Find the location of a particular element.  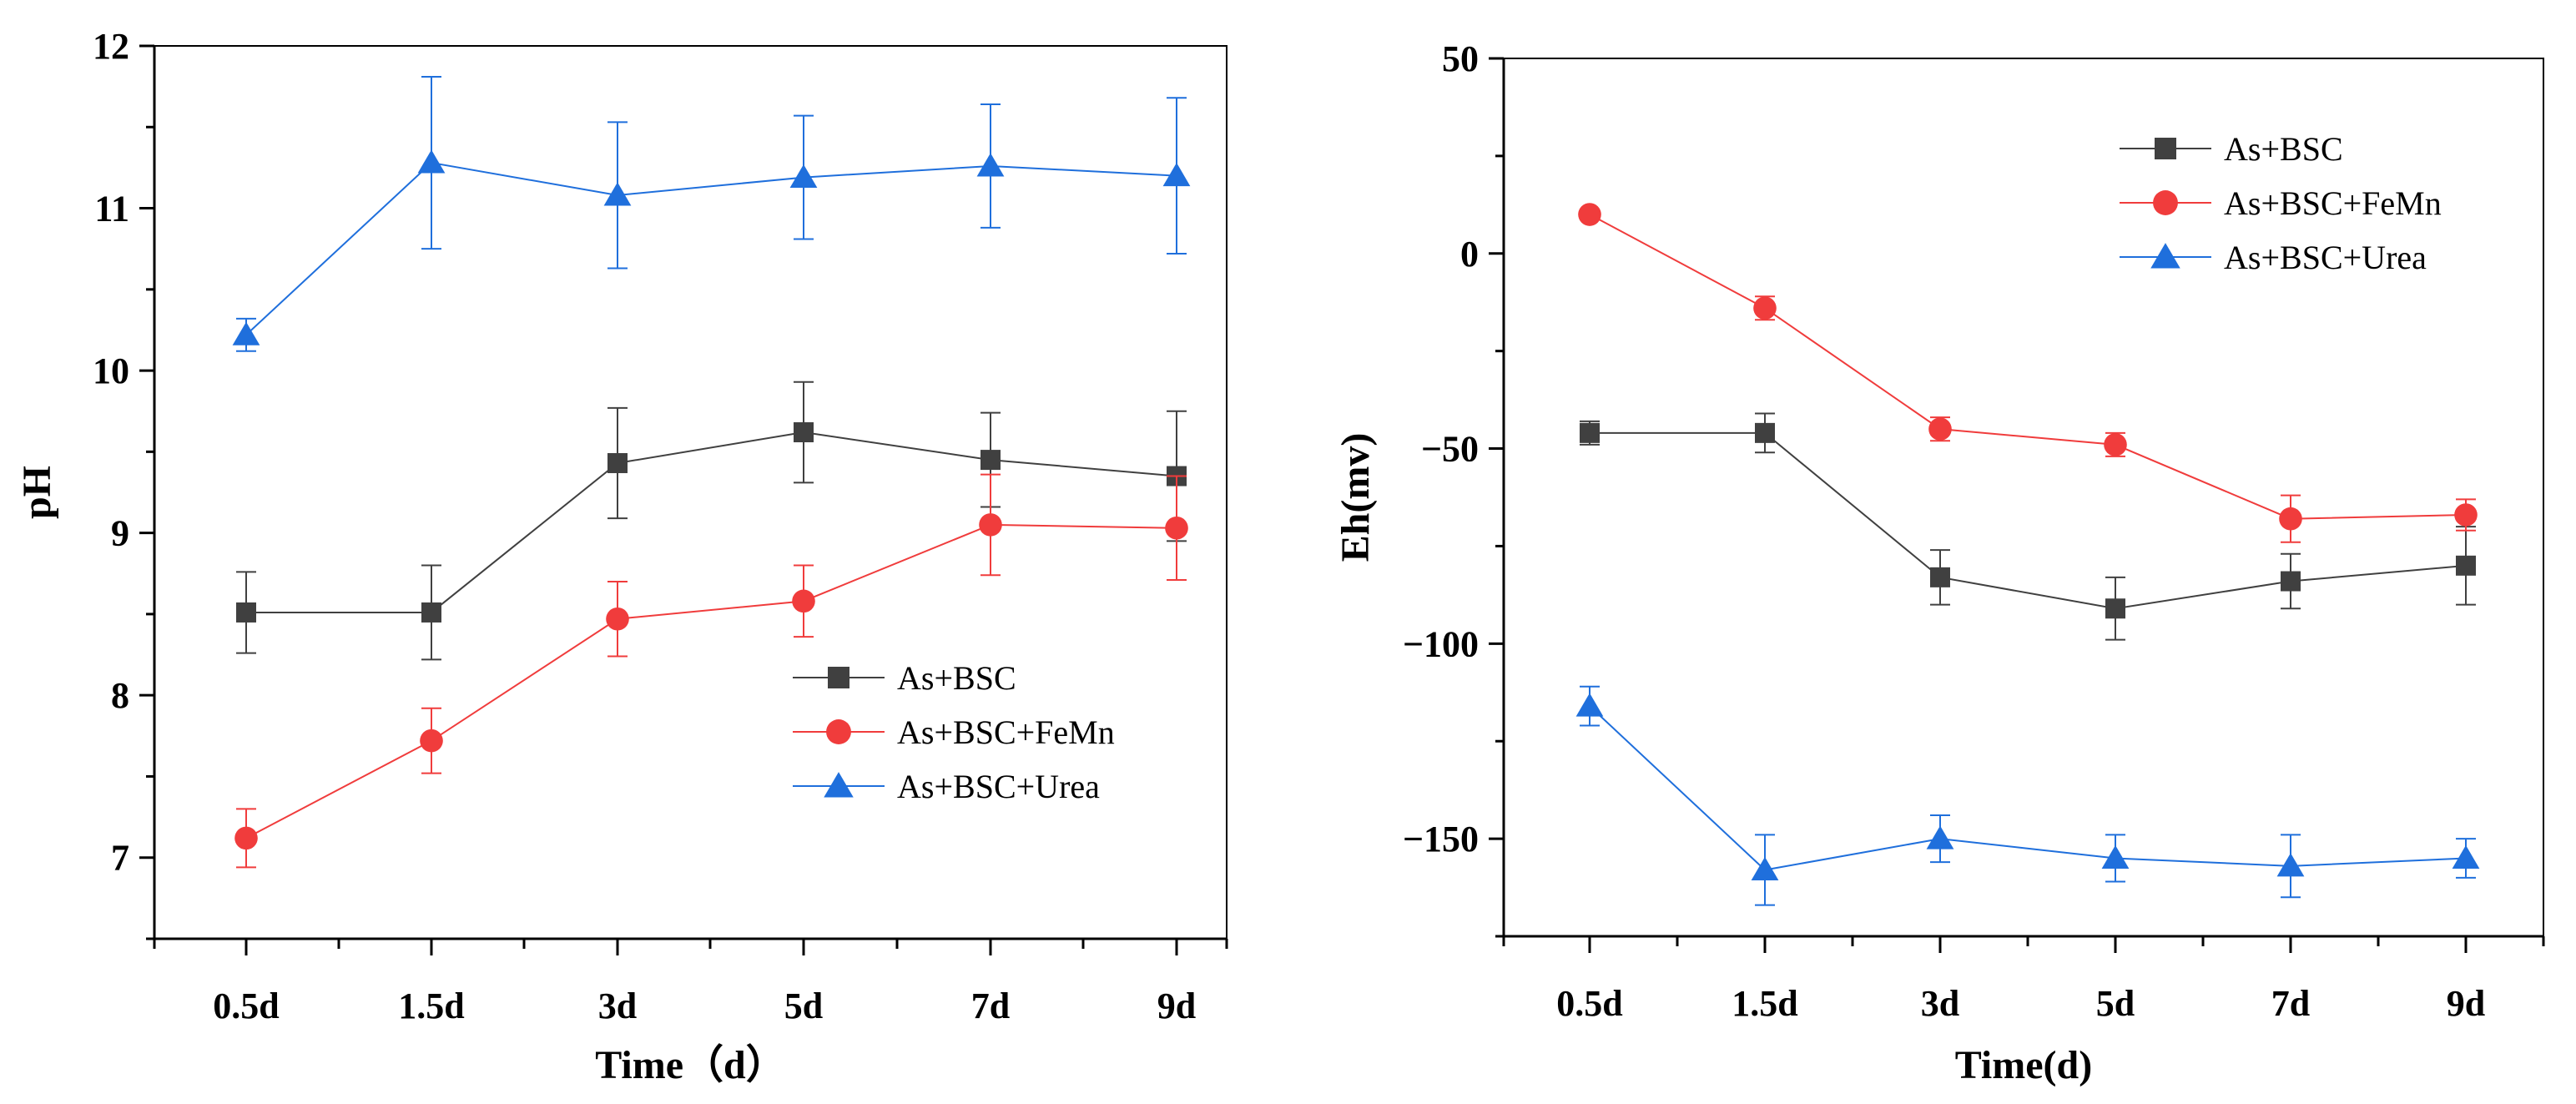

y-tick-label: −50 is located at coordinates (1450, 449).